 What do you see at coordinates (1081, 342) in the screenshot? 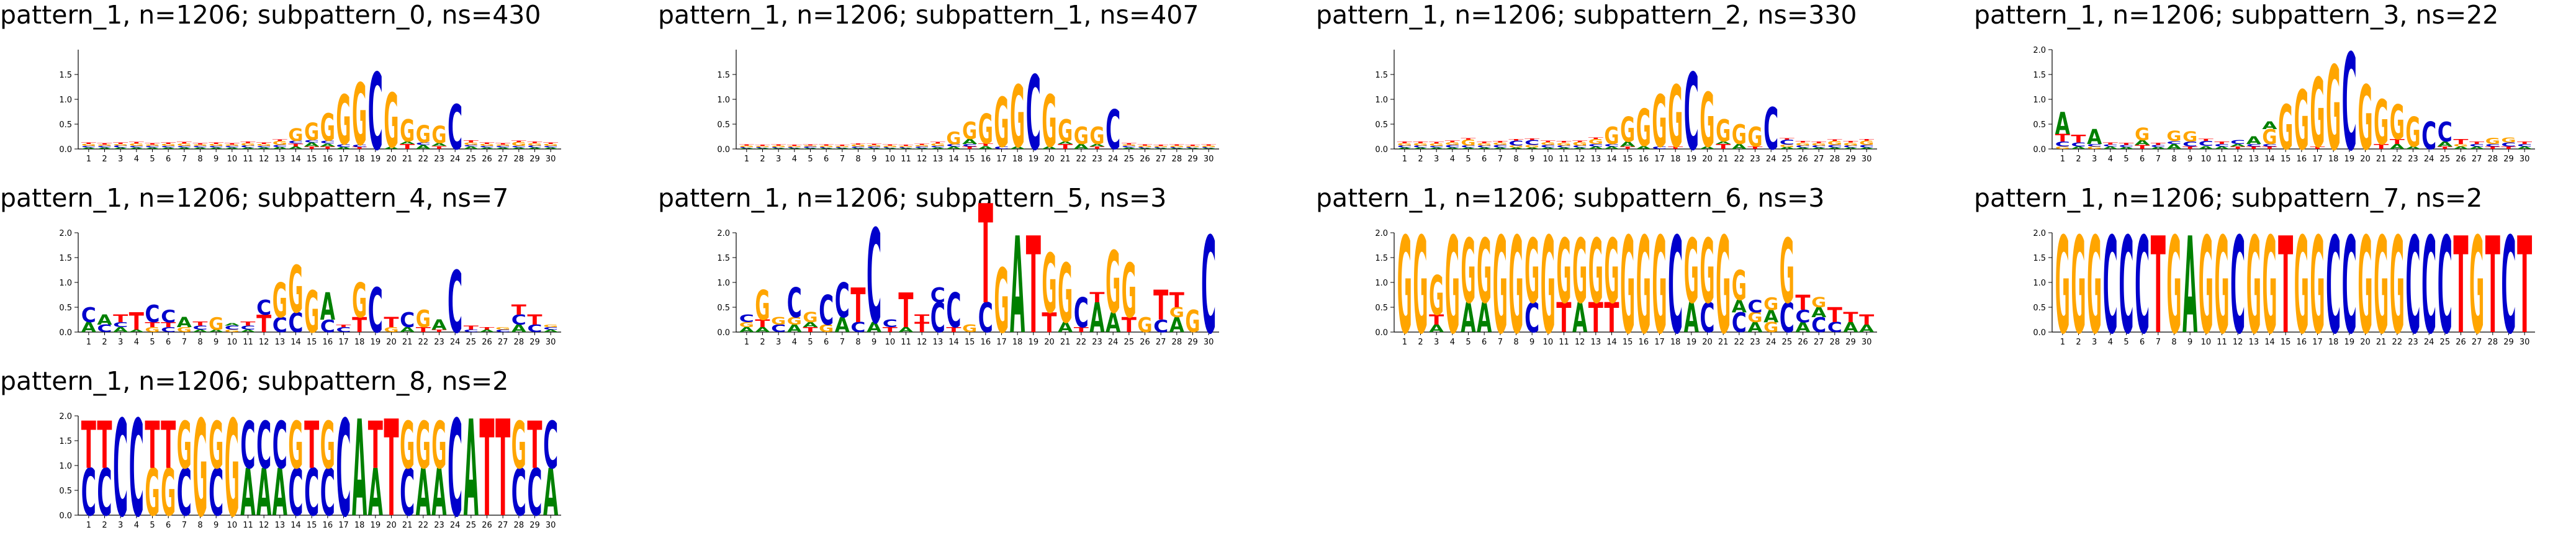
I see `x-tick-label: 22` at bounding box center [1081, 342].